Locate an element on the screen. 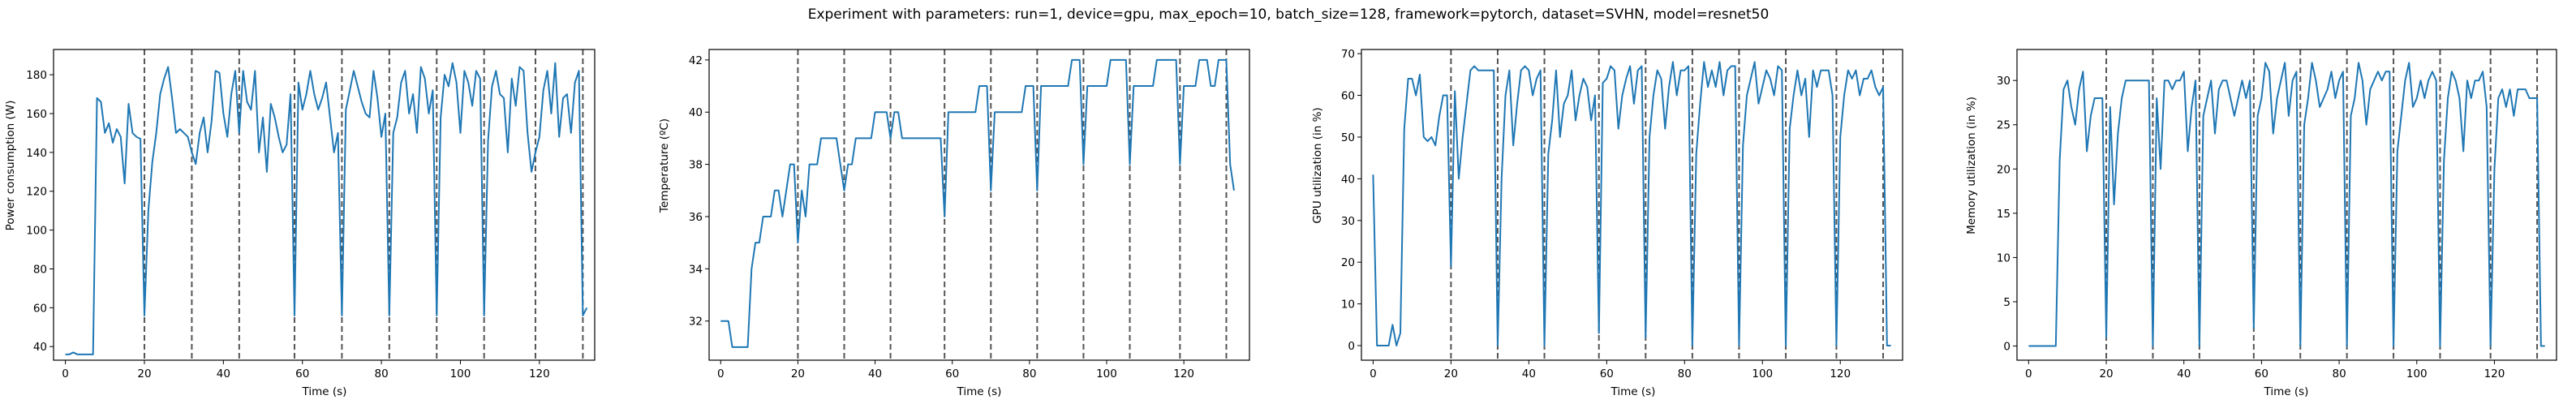 This screenshot has width=2576, height=404. power-xtick-label: 80 is located at coordinates (382, 373).